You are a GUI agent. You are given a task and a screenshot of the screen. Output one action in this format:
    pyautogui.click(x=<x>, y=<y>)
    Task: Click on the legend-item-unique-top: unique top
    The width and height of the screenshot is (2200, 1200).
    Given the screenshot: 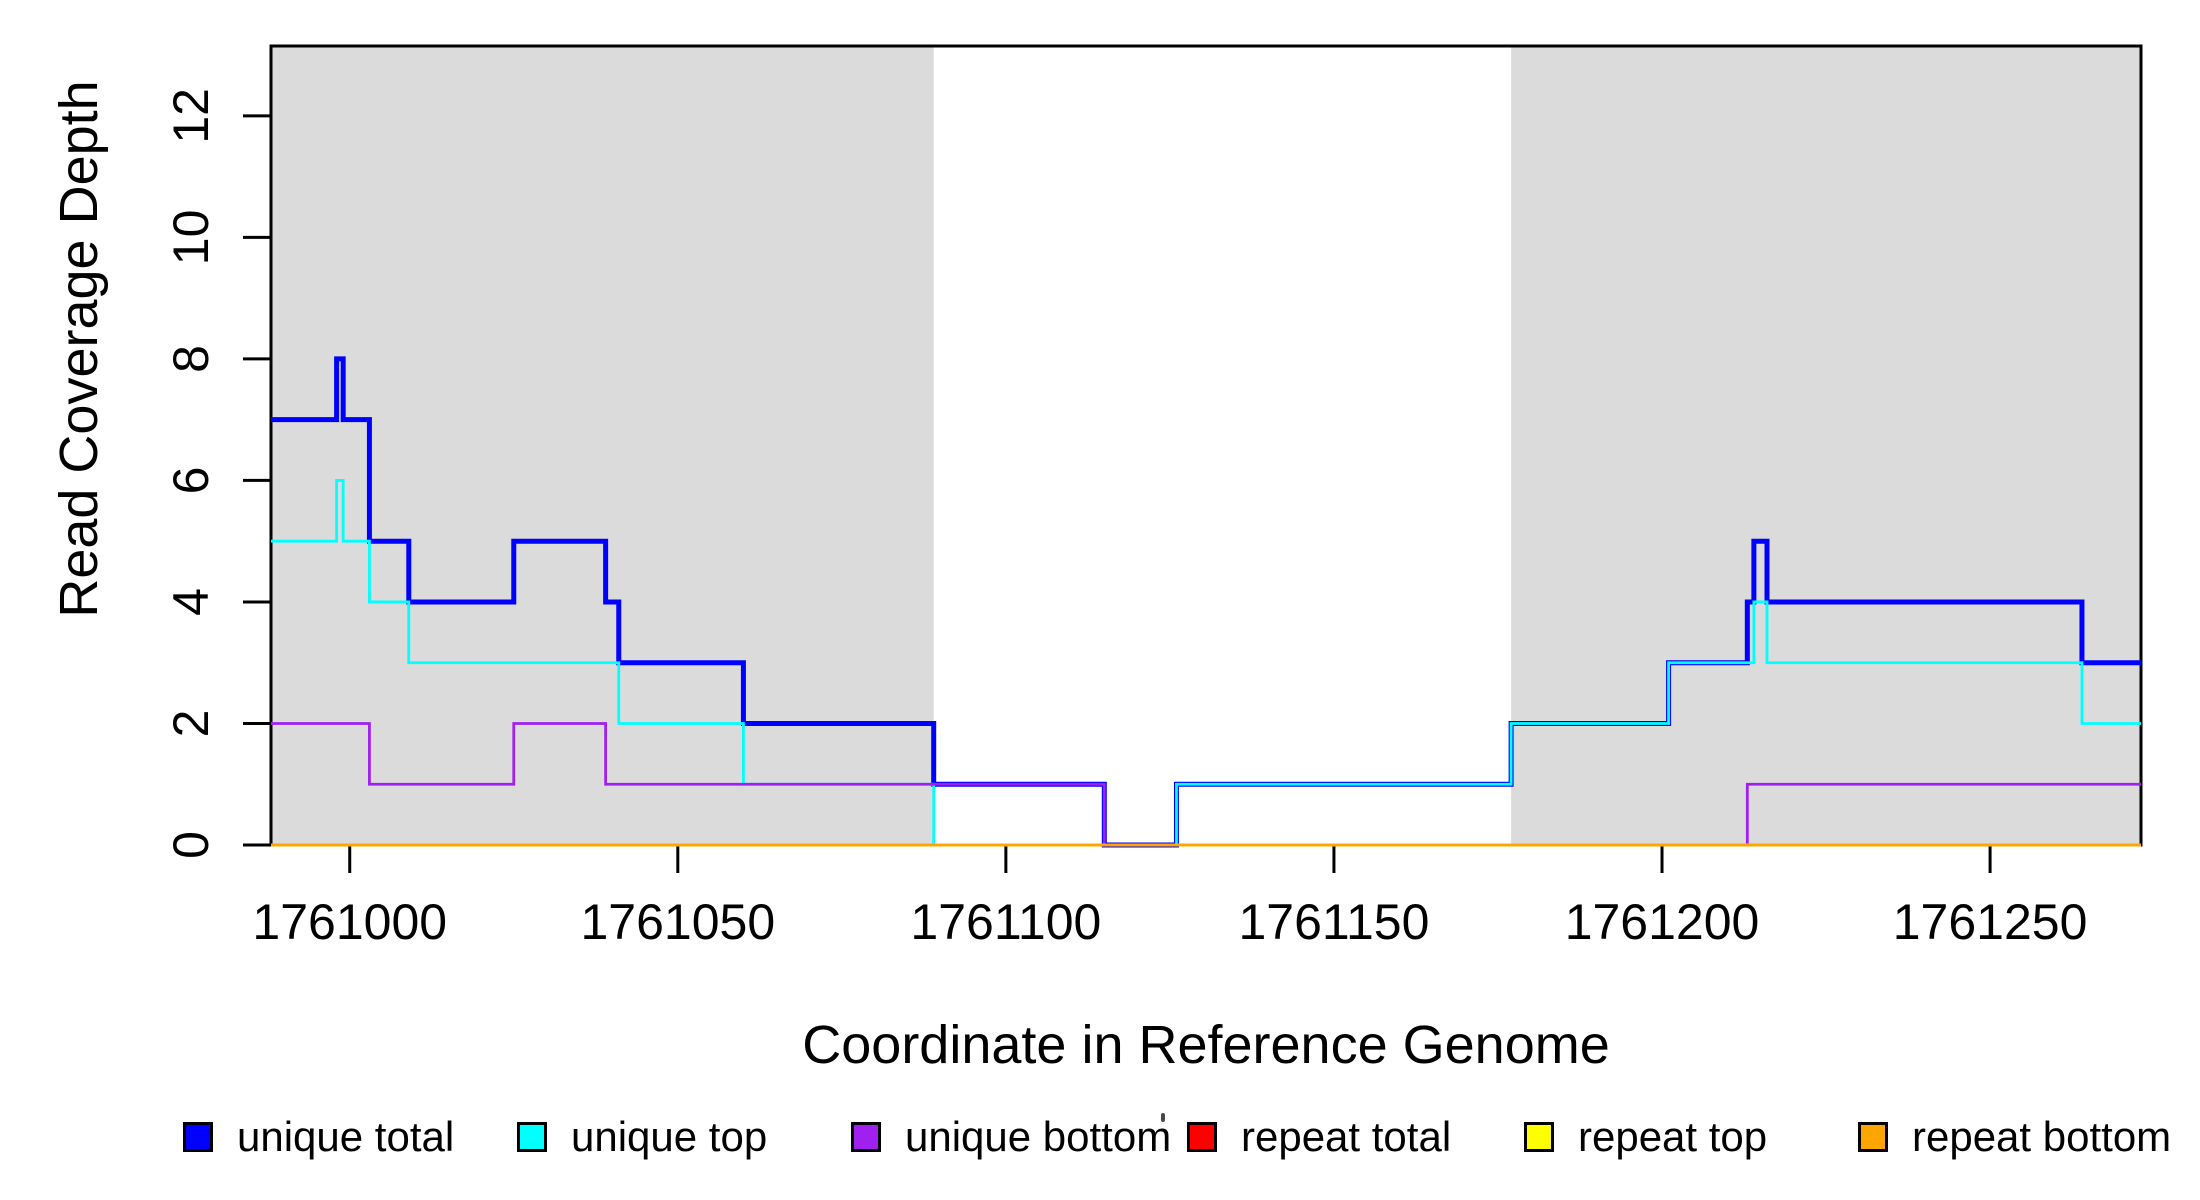 What is the action you would take?
    pyautogui.click(x=642, y=1136)
    